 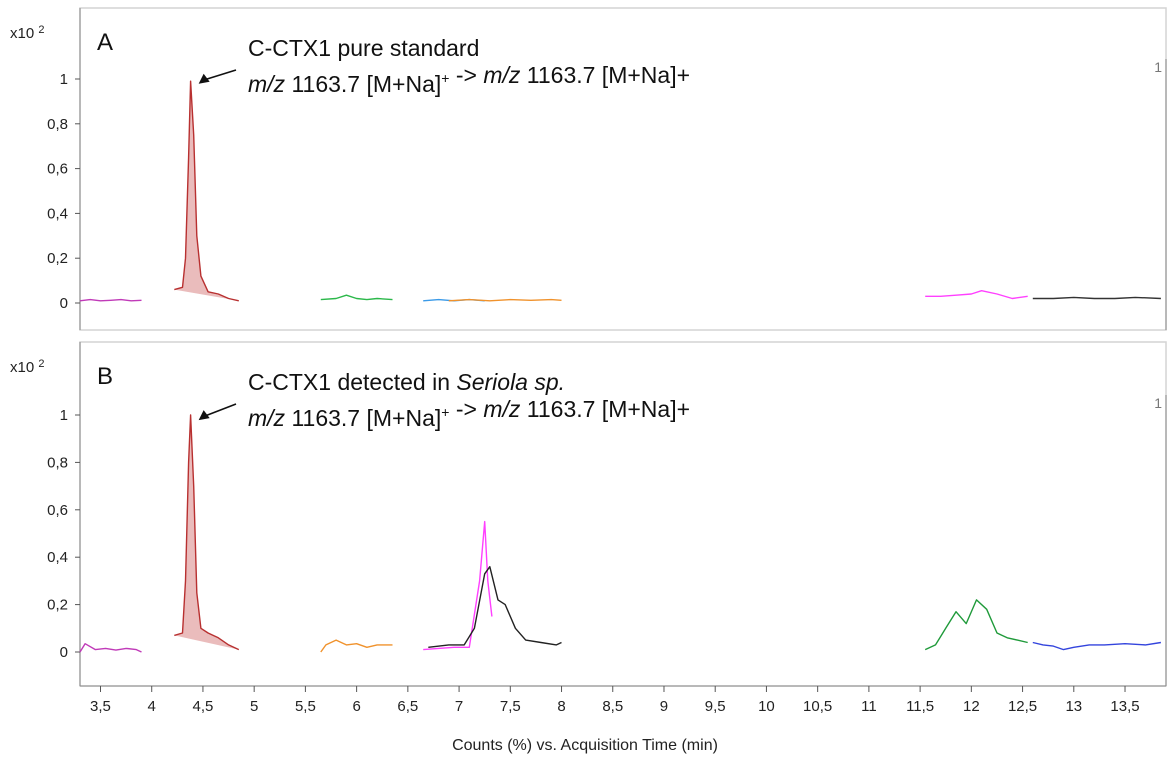 I want to click on annotation-line1: C-CTX1 detected in Seriola sp., so click(x=406, y=382).